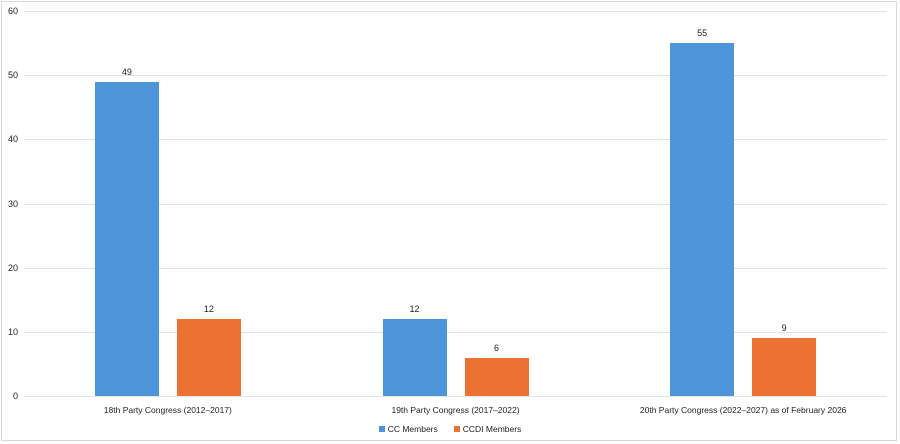  What do you see at coordinates (702, 33) in the screenshot?
I see `data-label: 55` at bounding box center [702, 33].